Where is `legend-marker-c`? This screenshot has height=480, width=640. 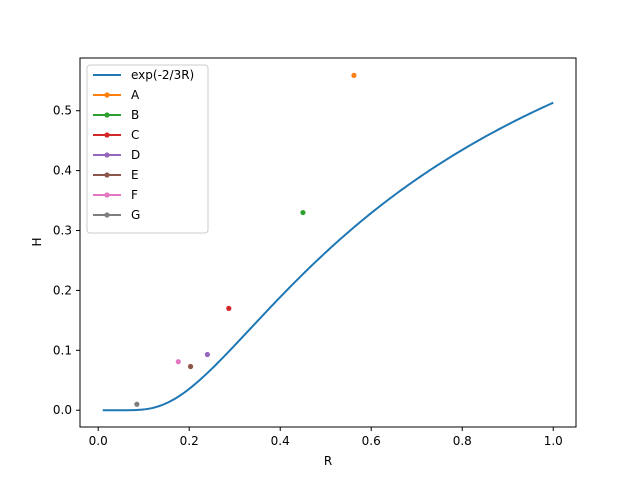
legend-marker-c is located at coordinates (107, 135).